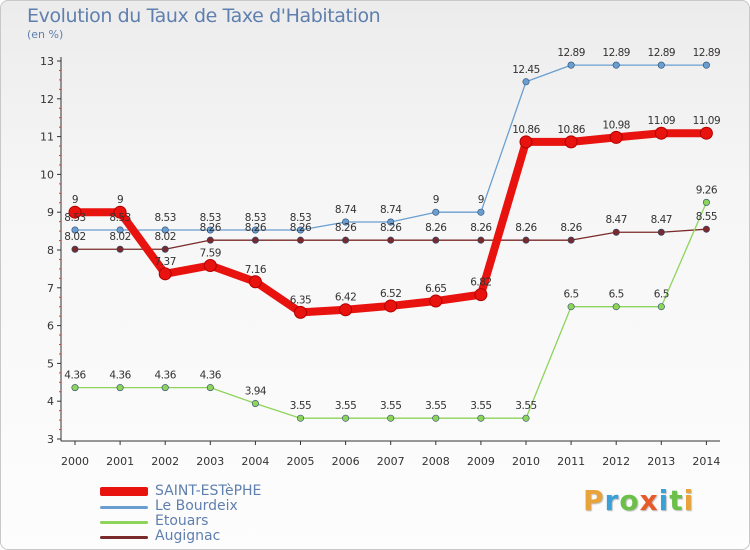  Describe the element at coordinates (50, 250) in the screenshot. I see `y-tick-label: 8` at that location.